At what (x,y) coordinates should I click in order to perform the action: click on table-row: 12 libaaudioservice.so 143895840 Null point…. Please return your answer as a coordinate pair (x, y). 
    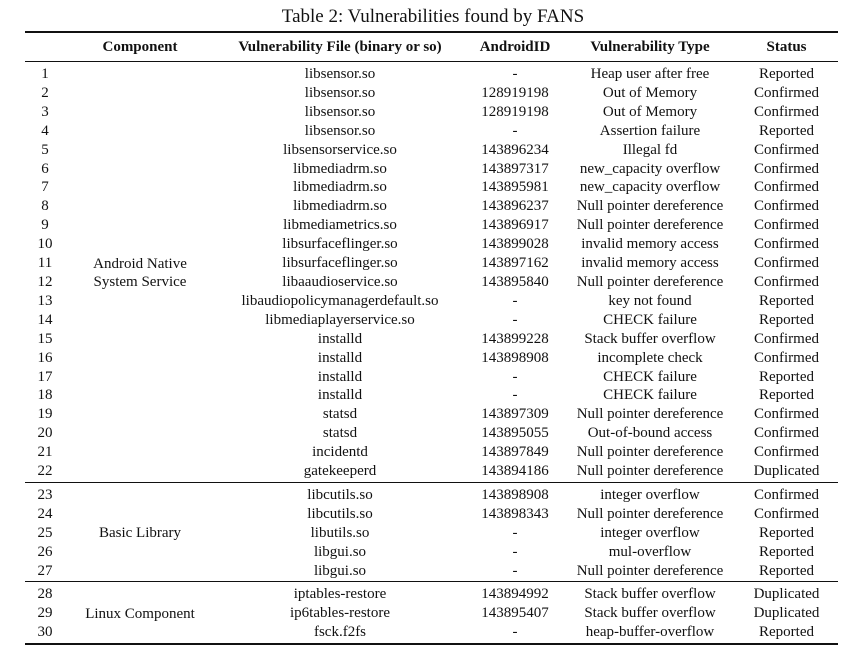
    Looking at the image, I should click on (431, 282).